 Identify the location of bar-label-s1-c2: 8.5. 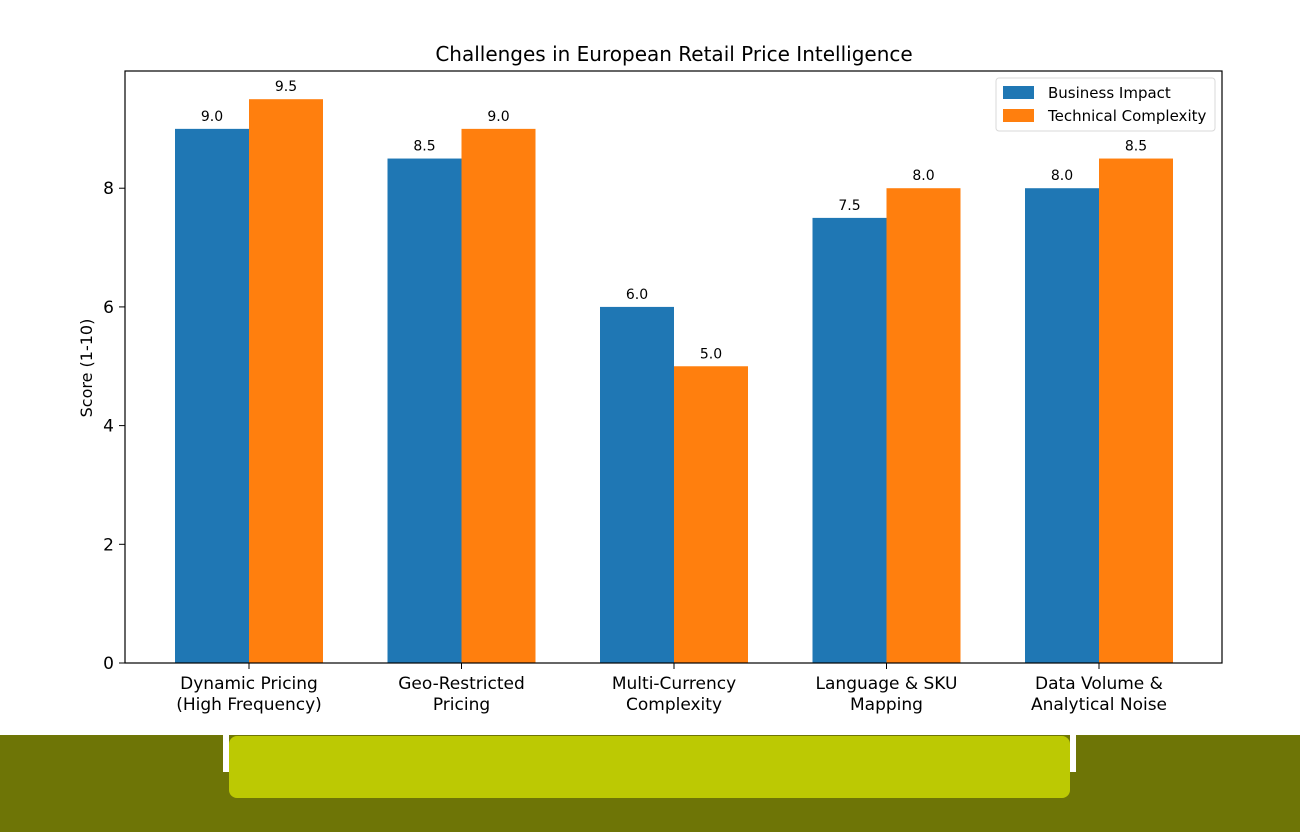
(424, 147).